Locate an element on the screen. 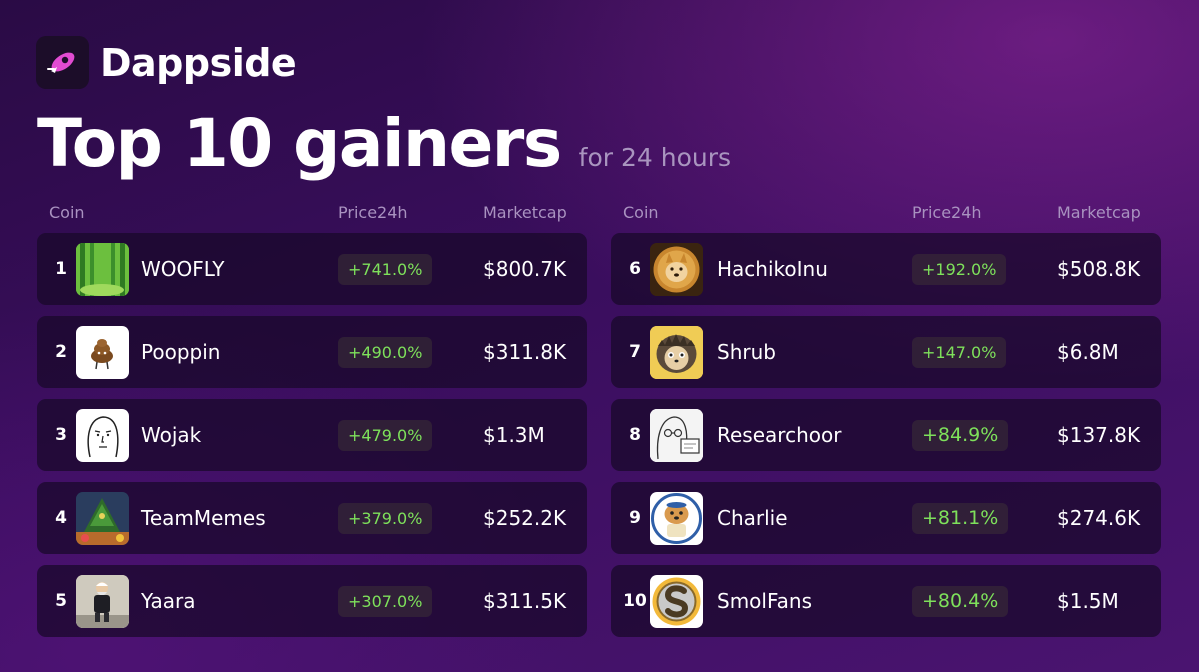  smolfans-s-icon is located at coordinates (676, 601).